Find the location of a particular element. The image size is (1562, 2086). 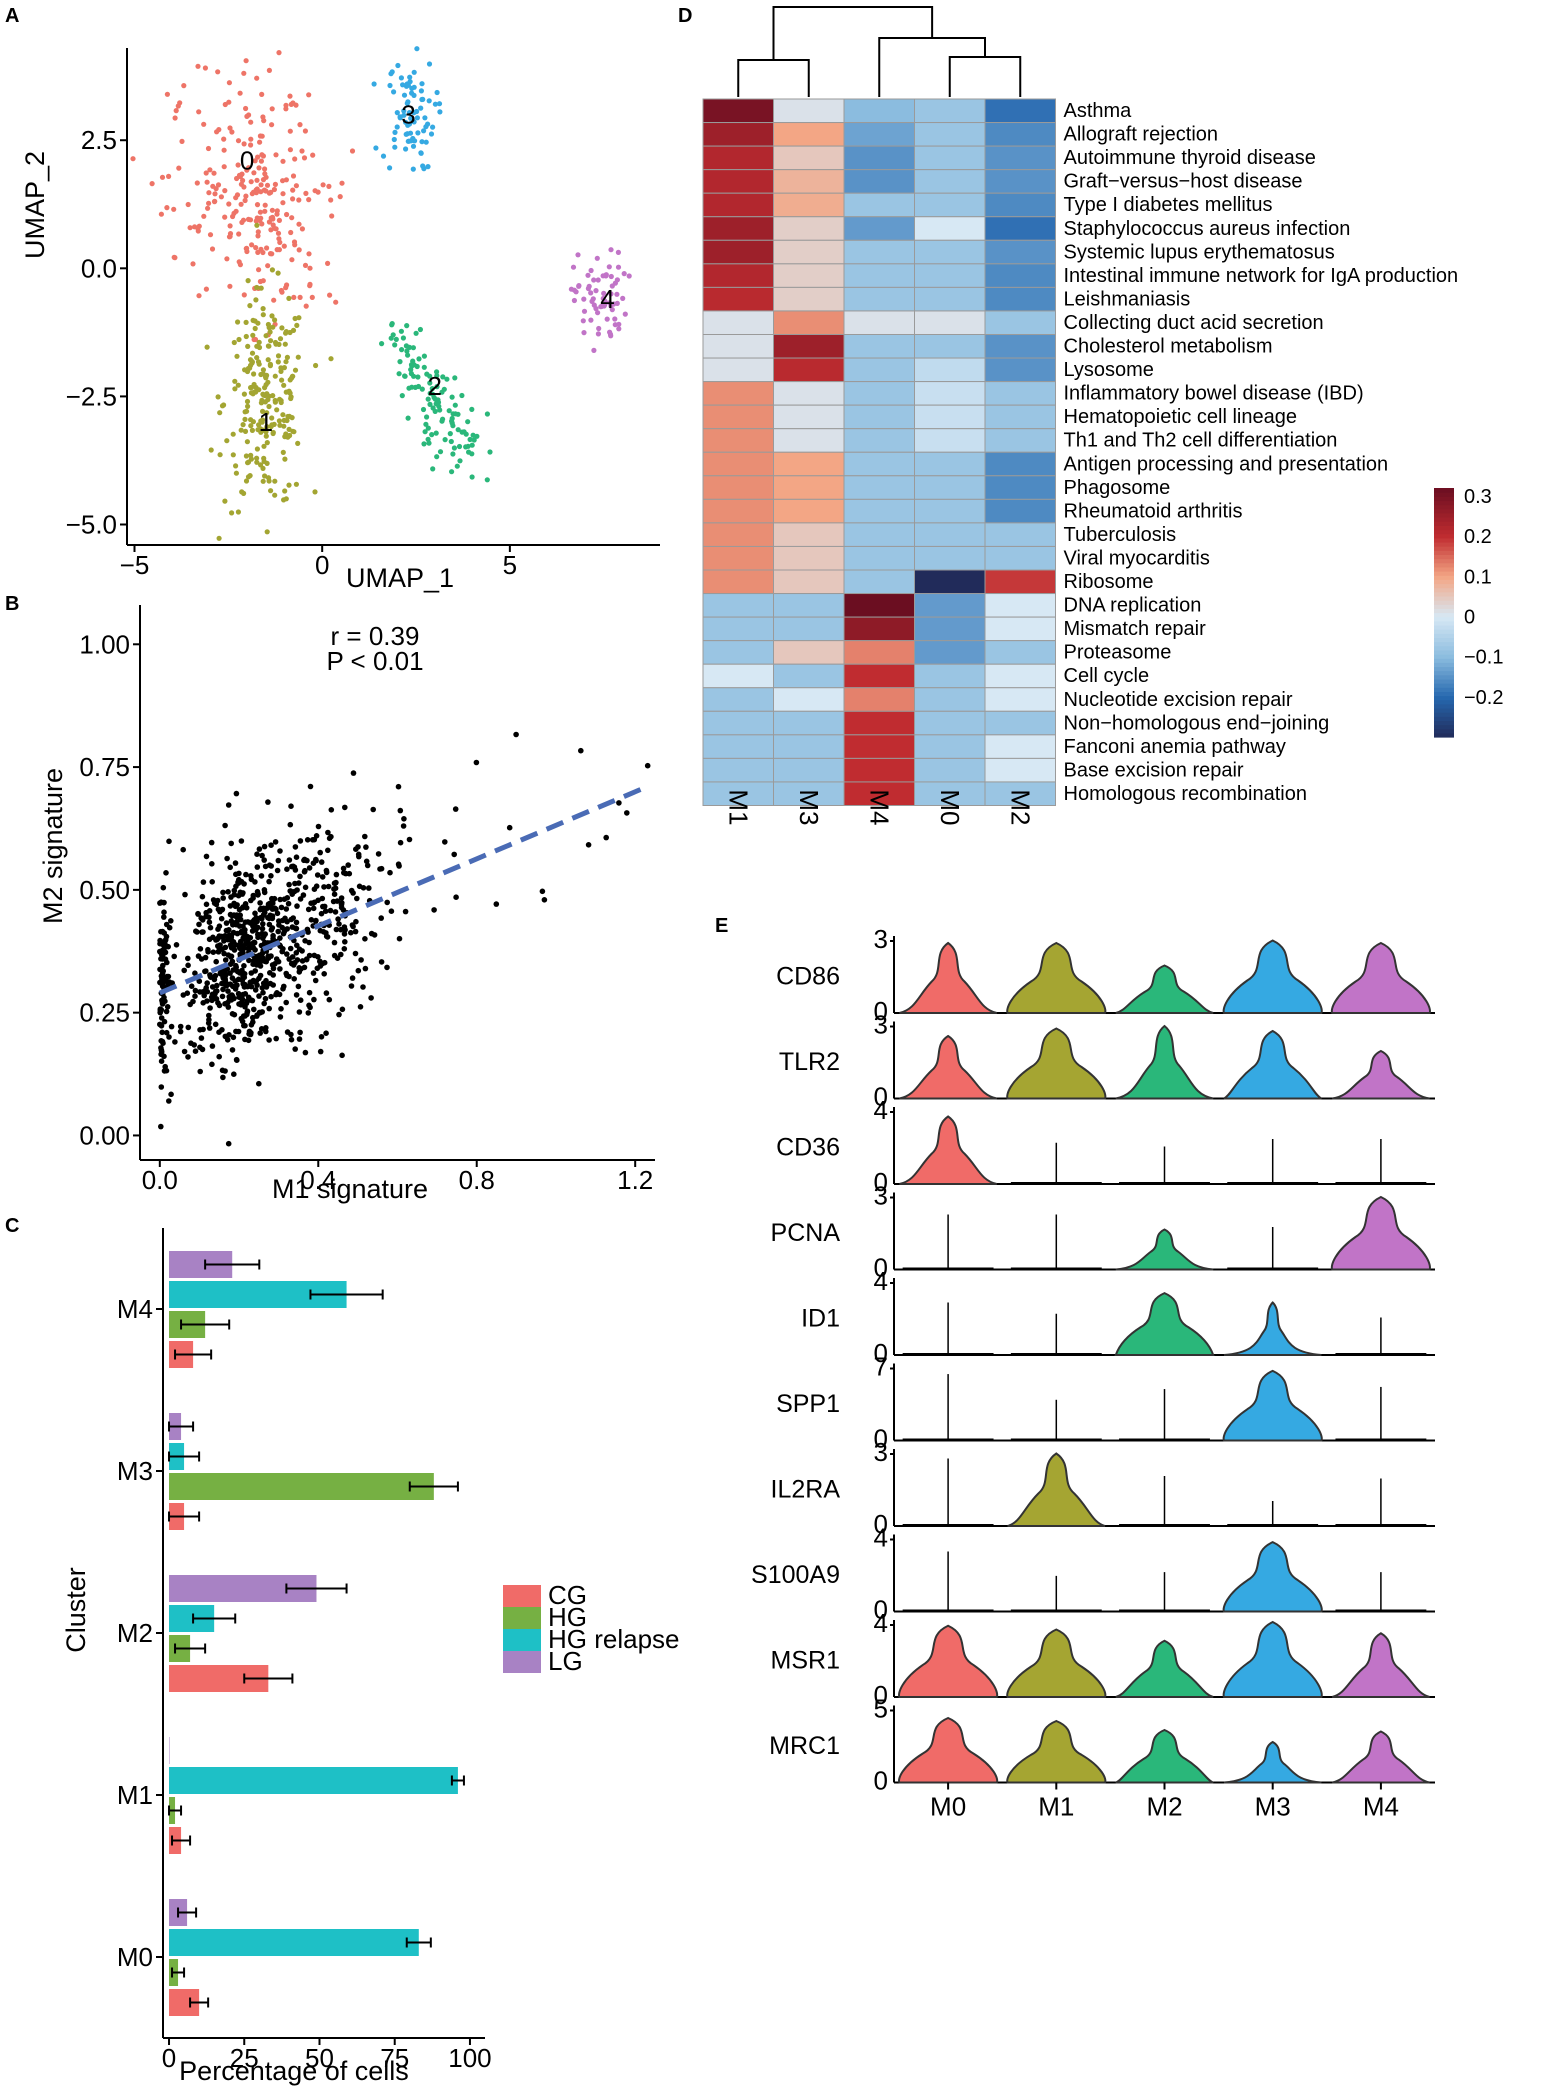

bar-M1-HG-relapse is located at coordinates (313, 1780).